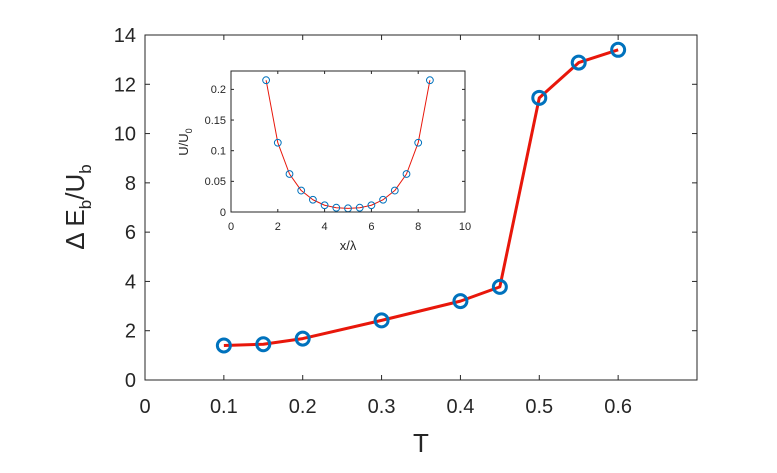 Image resolution: width=777 pixels, height=473 pixels. I want to click on main-ytick-label: 2, so click(130, 332).